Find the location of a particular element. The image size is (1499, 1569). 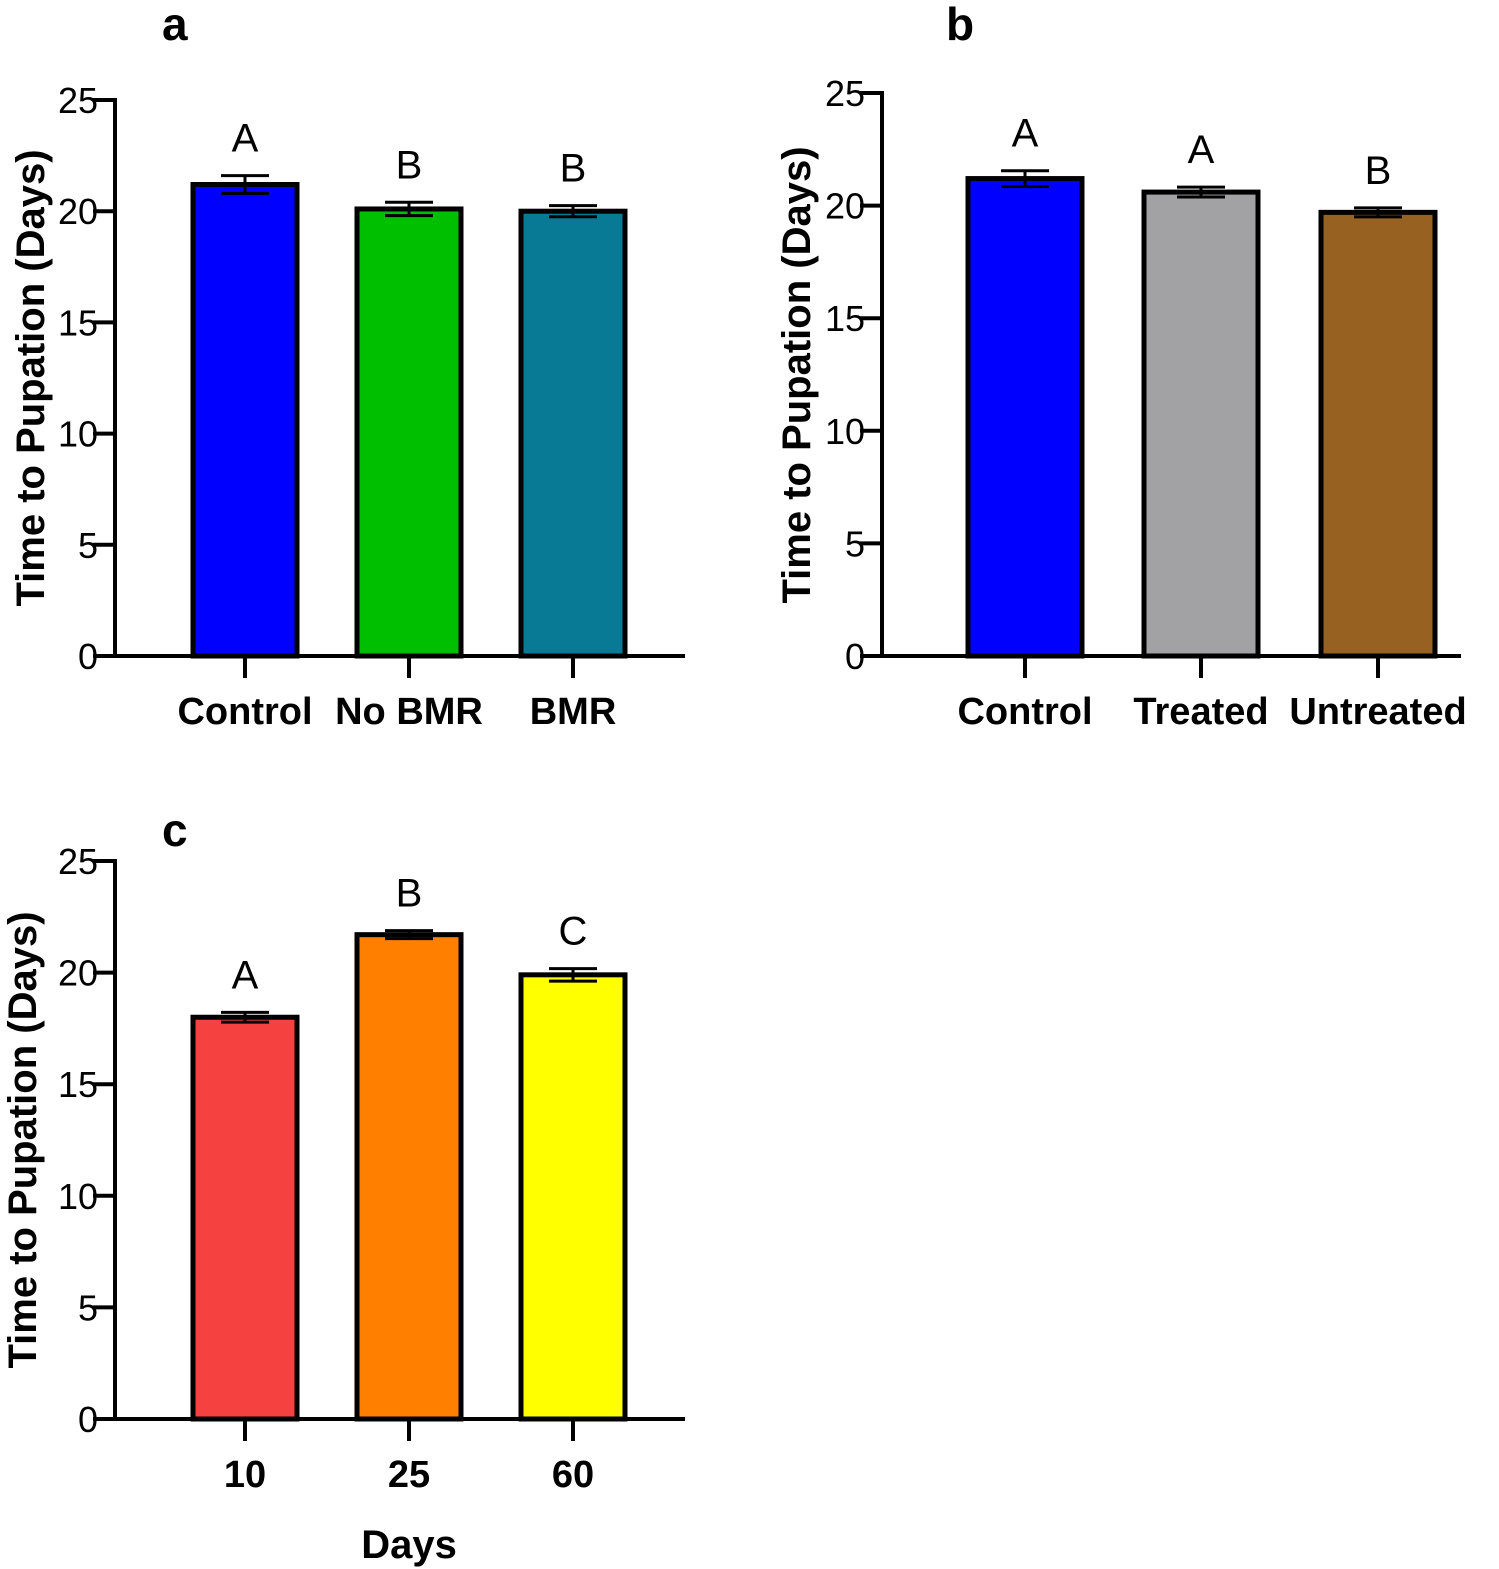

panel-a-y-tick-label-0: 0 is located at coordinates (88, 656).